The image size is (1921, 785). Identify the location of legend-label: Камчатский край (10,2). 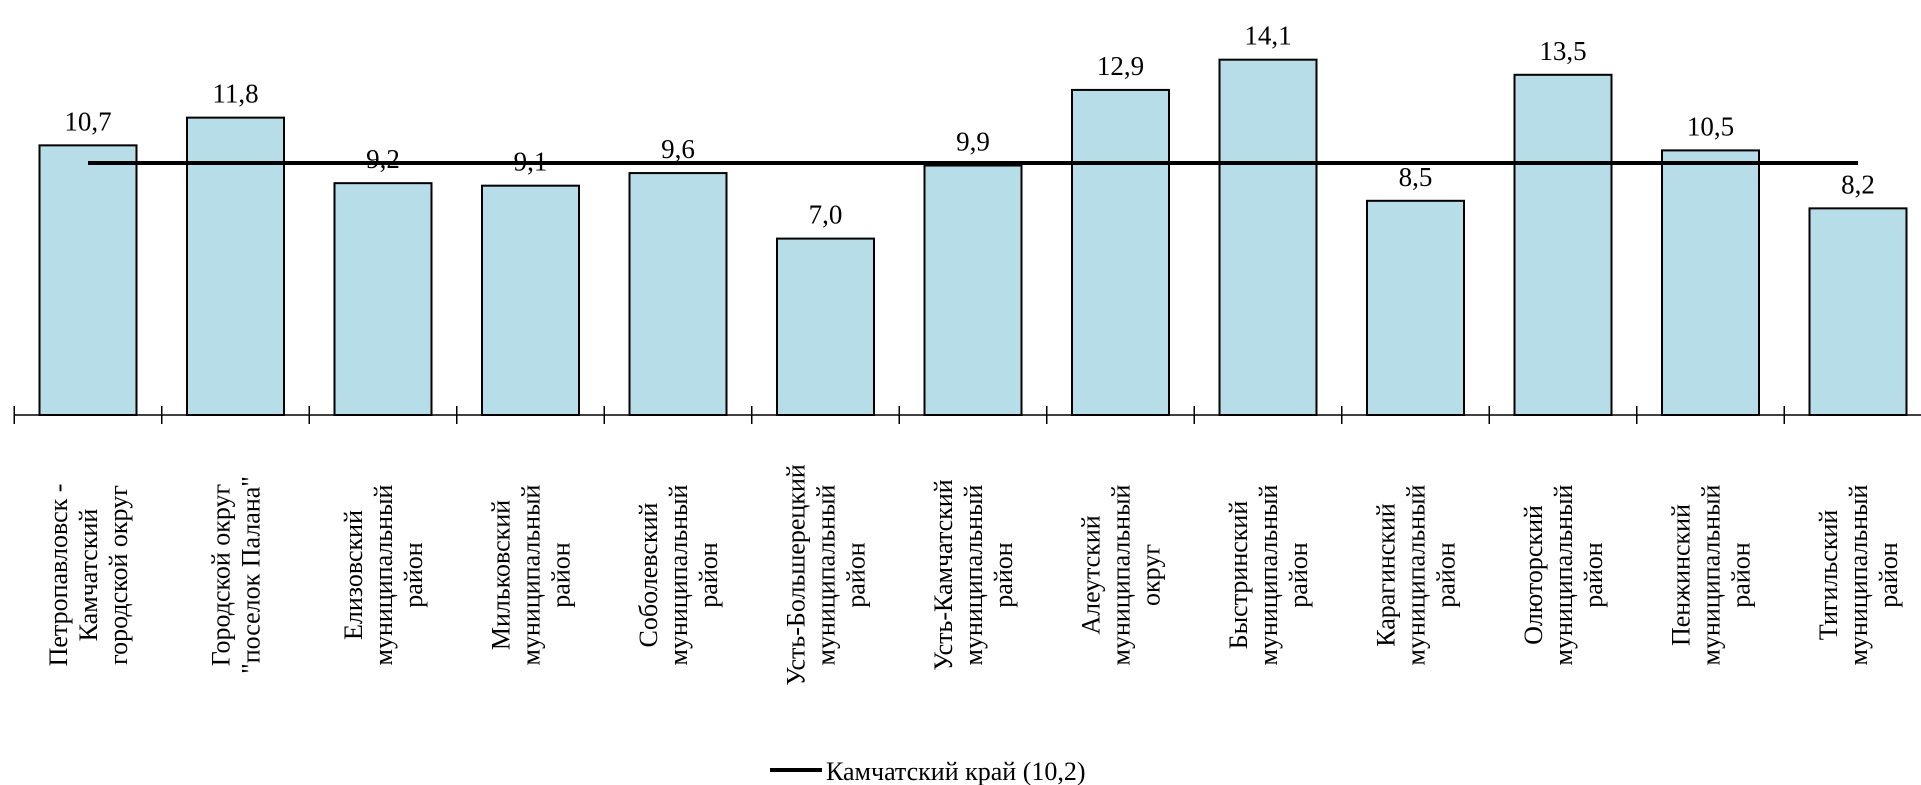
(956, 771).